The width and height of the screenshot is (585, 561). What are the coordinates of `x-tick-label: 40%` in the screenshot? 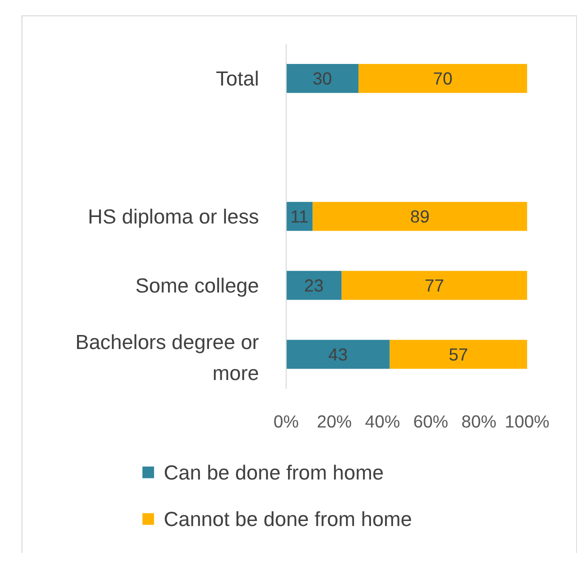 It's located at (382, 422).